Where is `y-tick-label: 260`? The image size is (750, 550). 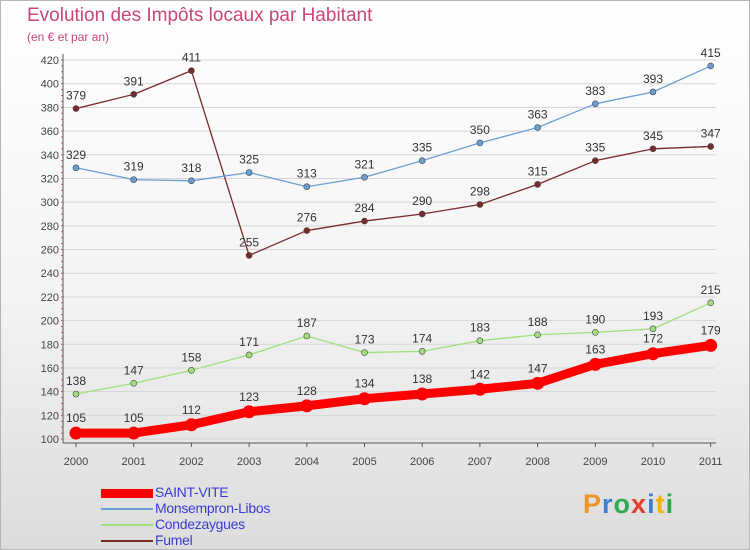
y-tick-label: 260 is located at coordinates (50, 251).